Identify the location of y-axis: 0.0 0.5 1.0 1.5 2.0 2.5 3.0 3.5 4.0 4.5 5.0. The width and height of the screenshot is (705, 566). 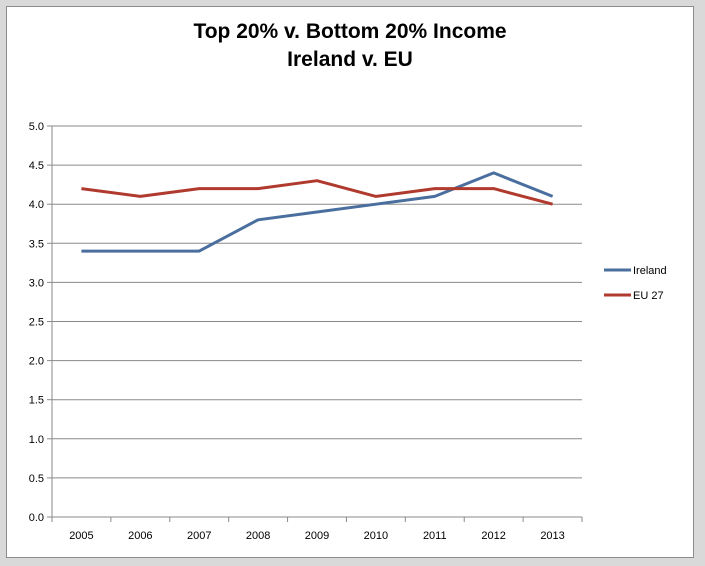
(41, 322).